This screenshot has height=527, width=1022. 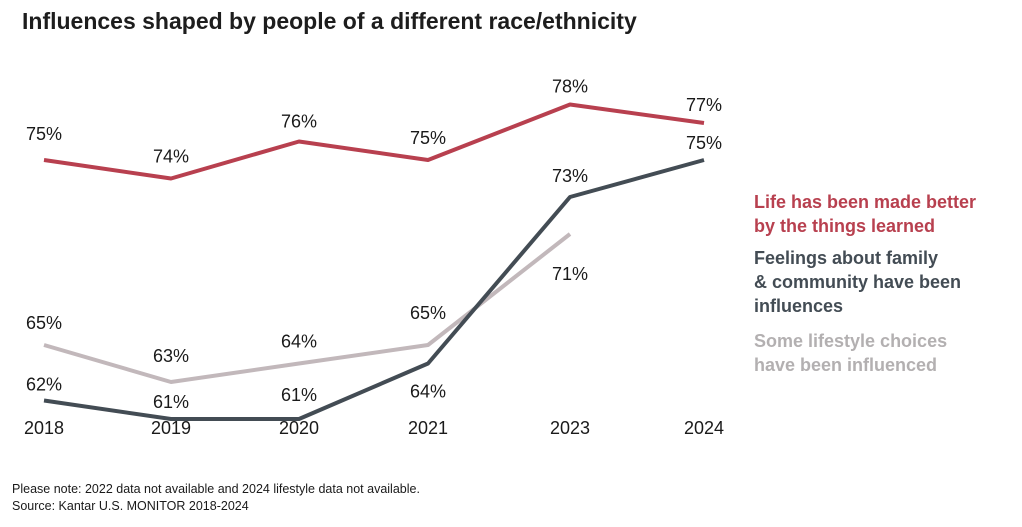 What do you see at coordinates (171, 157) in the screenshot?
I see `data-label-life-better: 74%` at bounding box center [171, 157].